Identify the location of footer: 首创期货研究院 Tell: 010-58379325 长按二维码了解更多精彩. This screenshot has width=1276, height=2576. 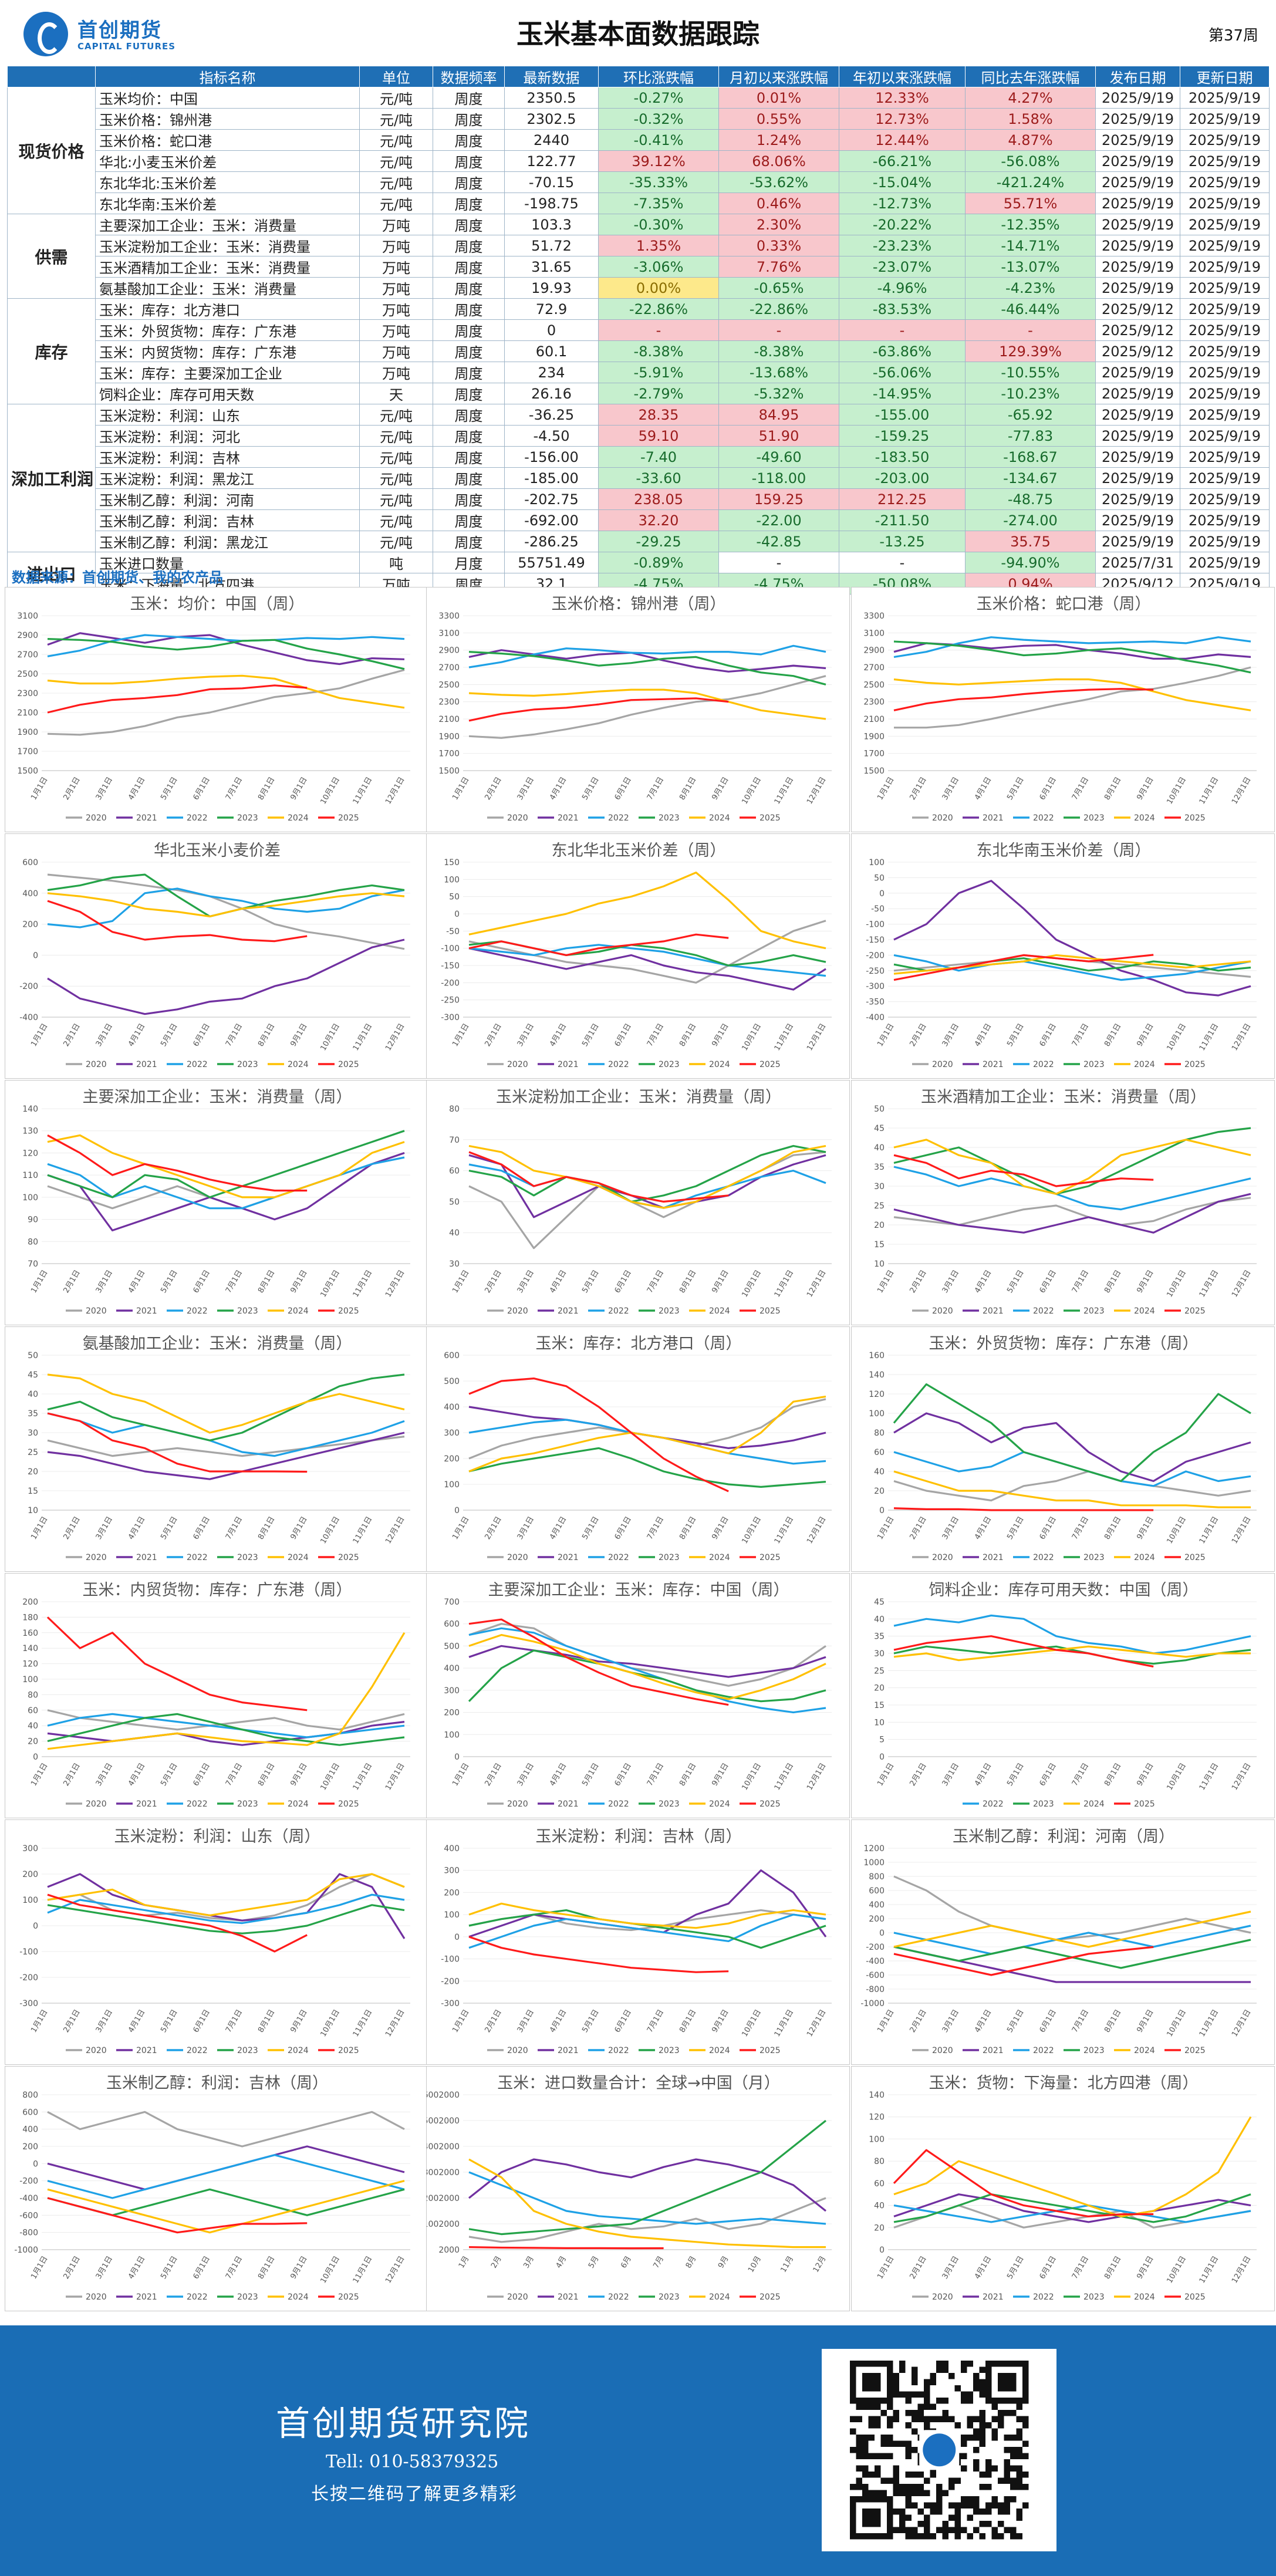
(638, 2450).